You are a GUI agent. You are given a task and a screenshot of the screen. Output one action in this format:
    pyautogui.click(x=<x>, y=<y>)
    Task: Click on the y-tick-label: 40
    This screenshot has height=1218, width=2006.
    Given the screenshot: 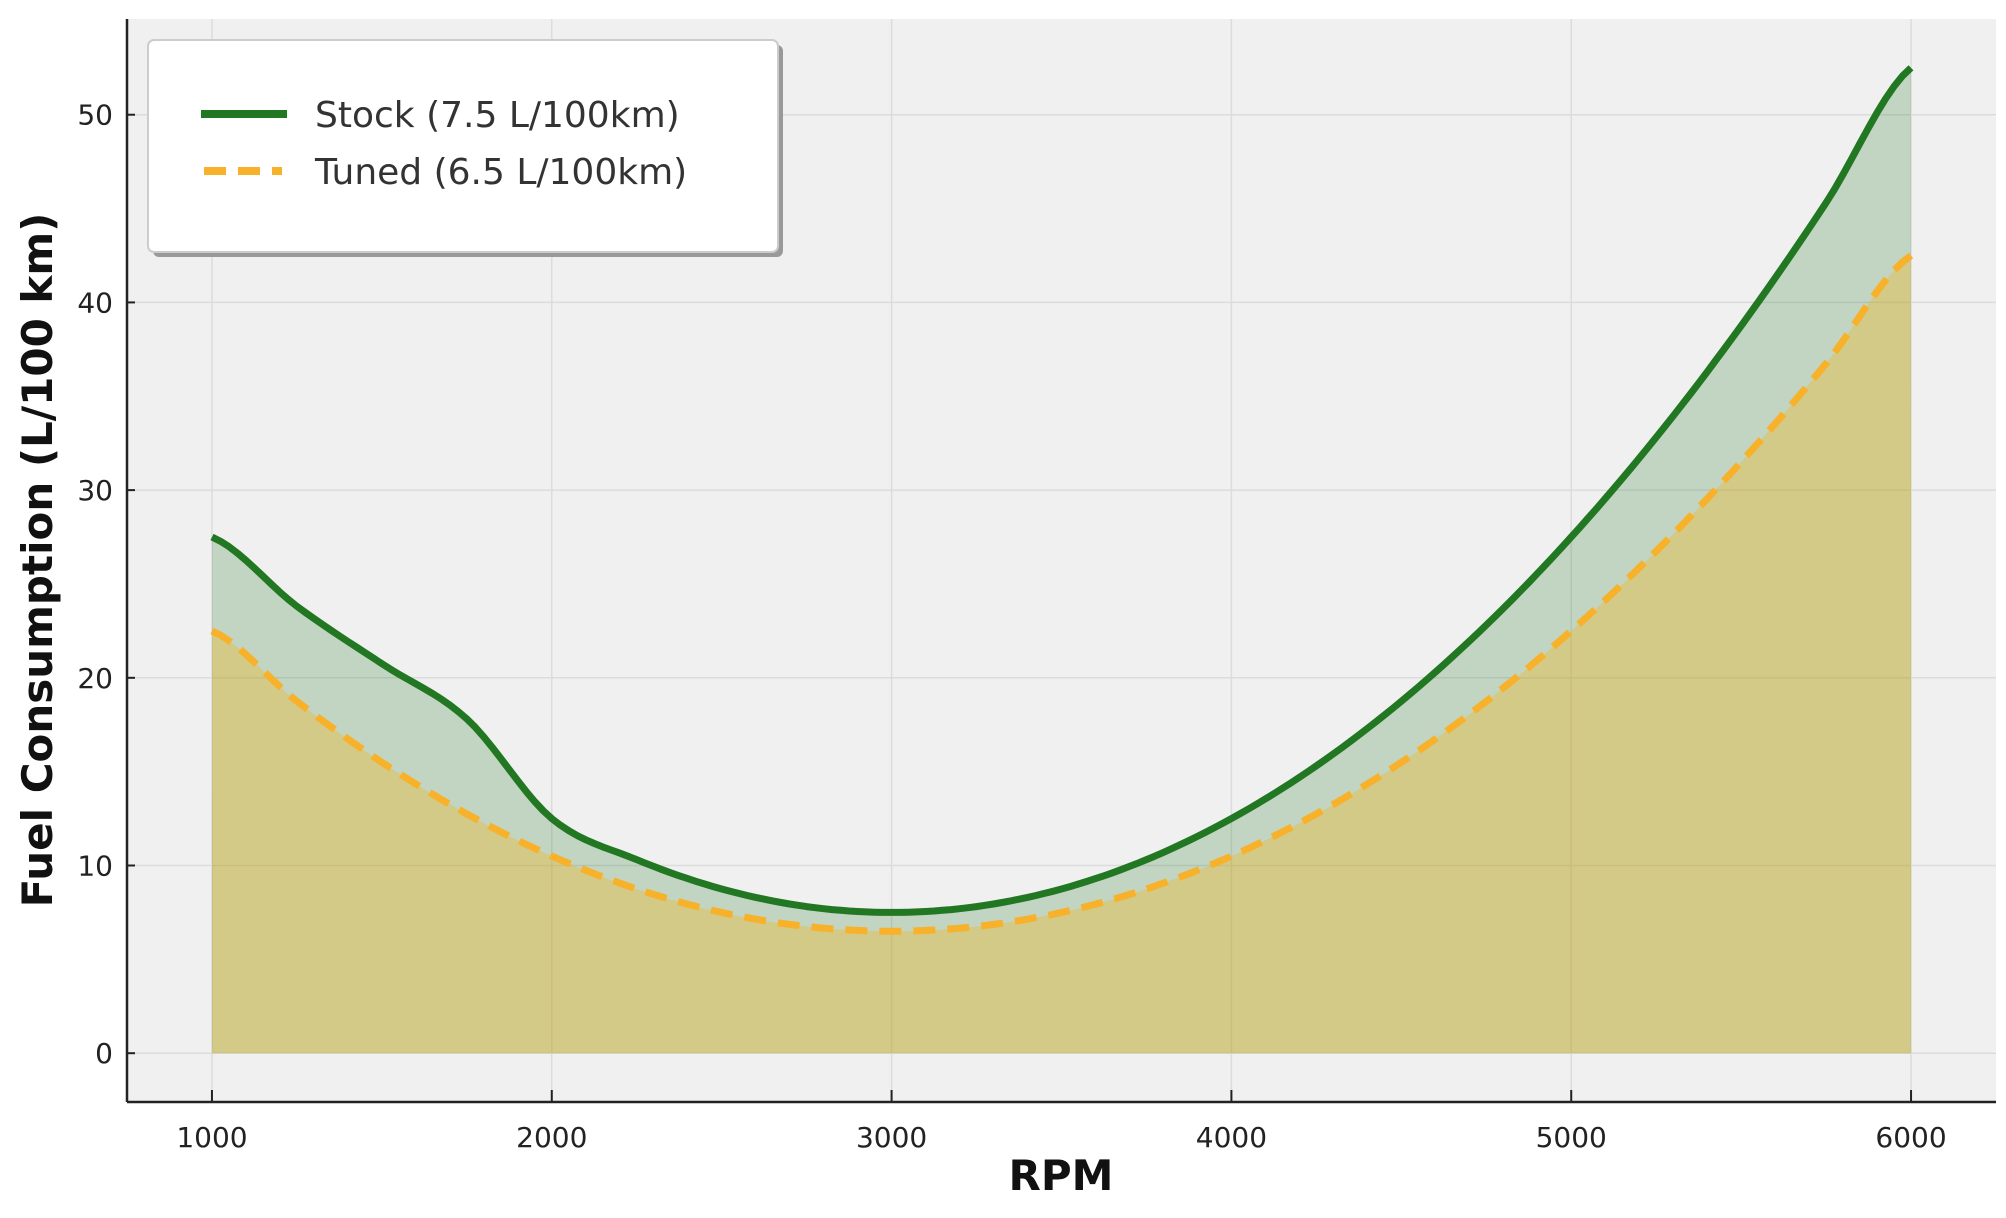 What is the action you would take?
    pyautogui.click(x=95, y=302)
    